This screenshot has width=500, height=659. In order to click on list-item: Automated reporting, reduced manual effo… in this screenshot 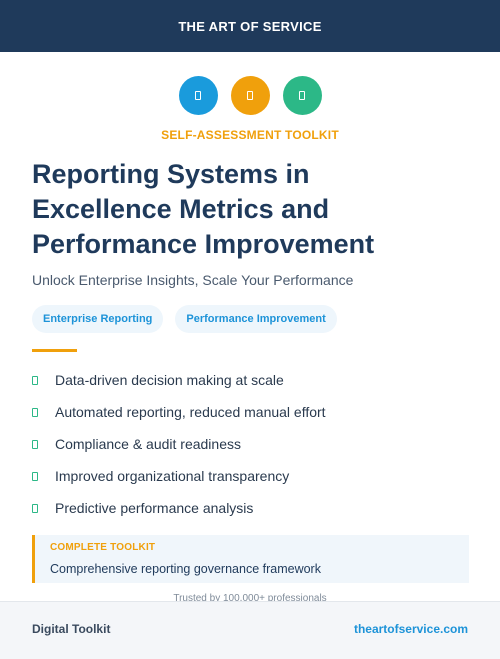, I will do `click(179, 412)`.